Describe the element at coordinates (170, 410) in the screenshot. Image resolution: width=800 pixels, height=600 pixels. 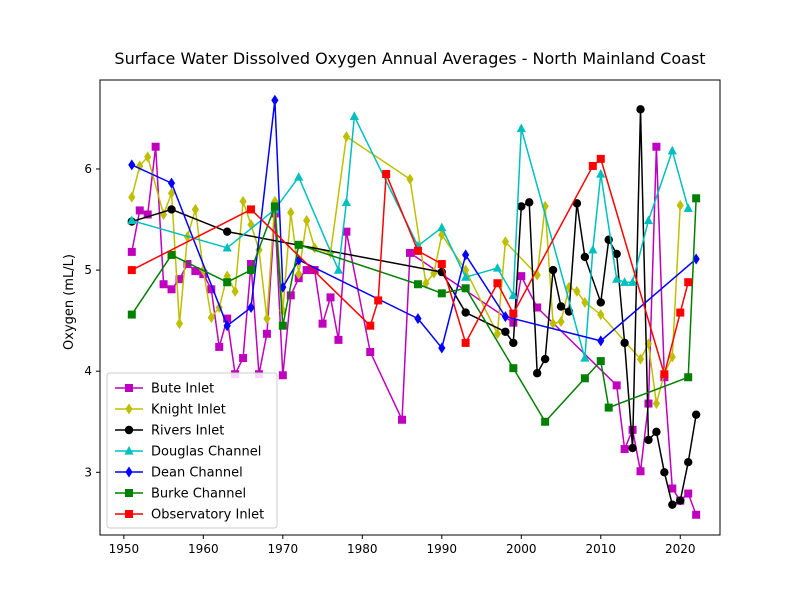
I see `legend-item: Knight Inlet` at that location.